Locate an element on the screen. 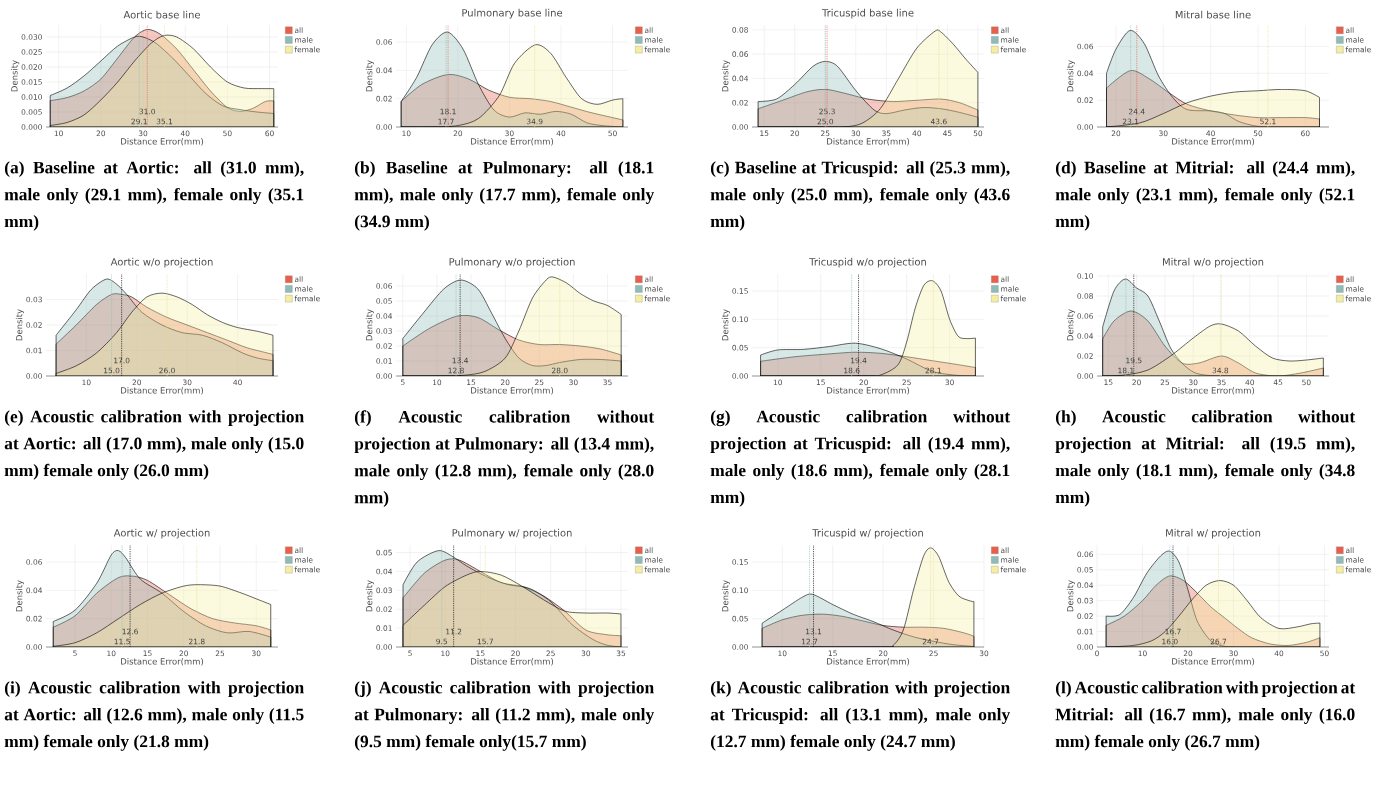 Image resolution: width=1380 pixels, height=797 pixels. chart-title: Tricuspid w/o projection is located at coordinates (867, 262).